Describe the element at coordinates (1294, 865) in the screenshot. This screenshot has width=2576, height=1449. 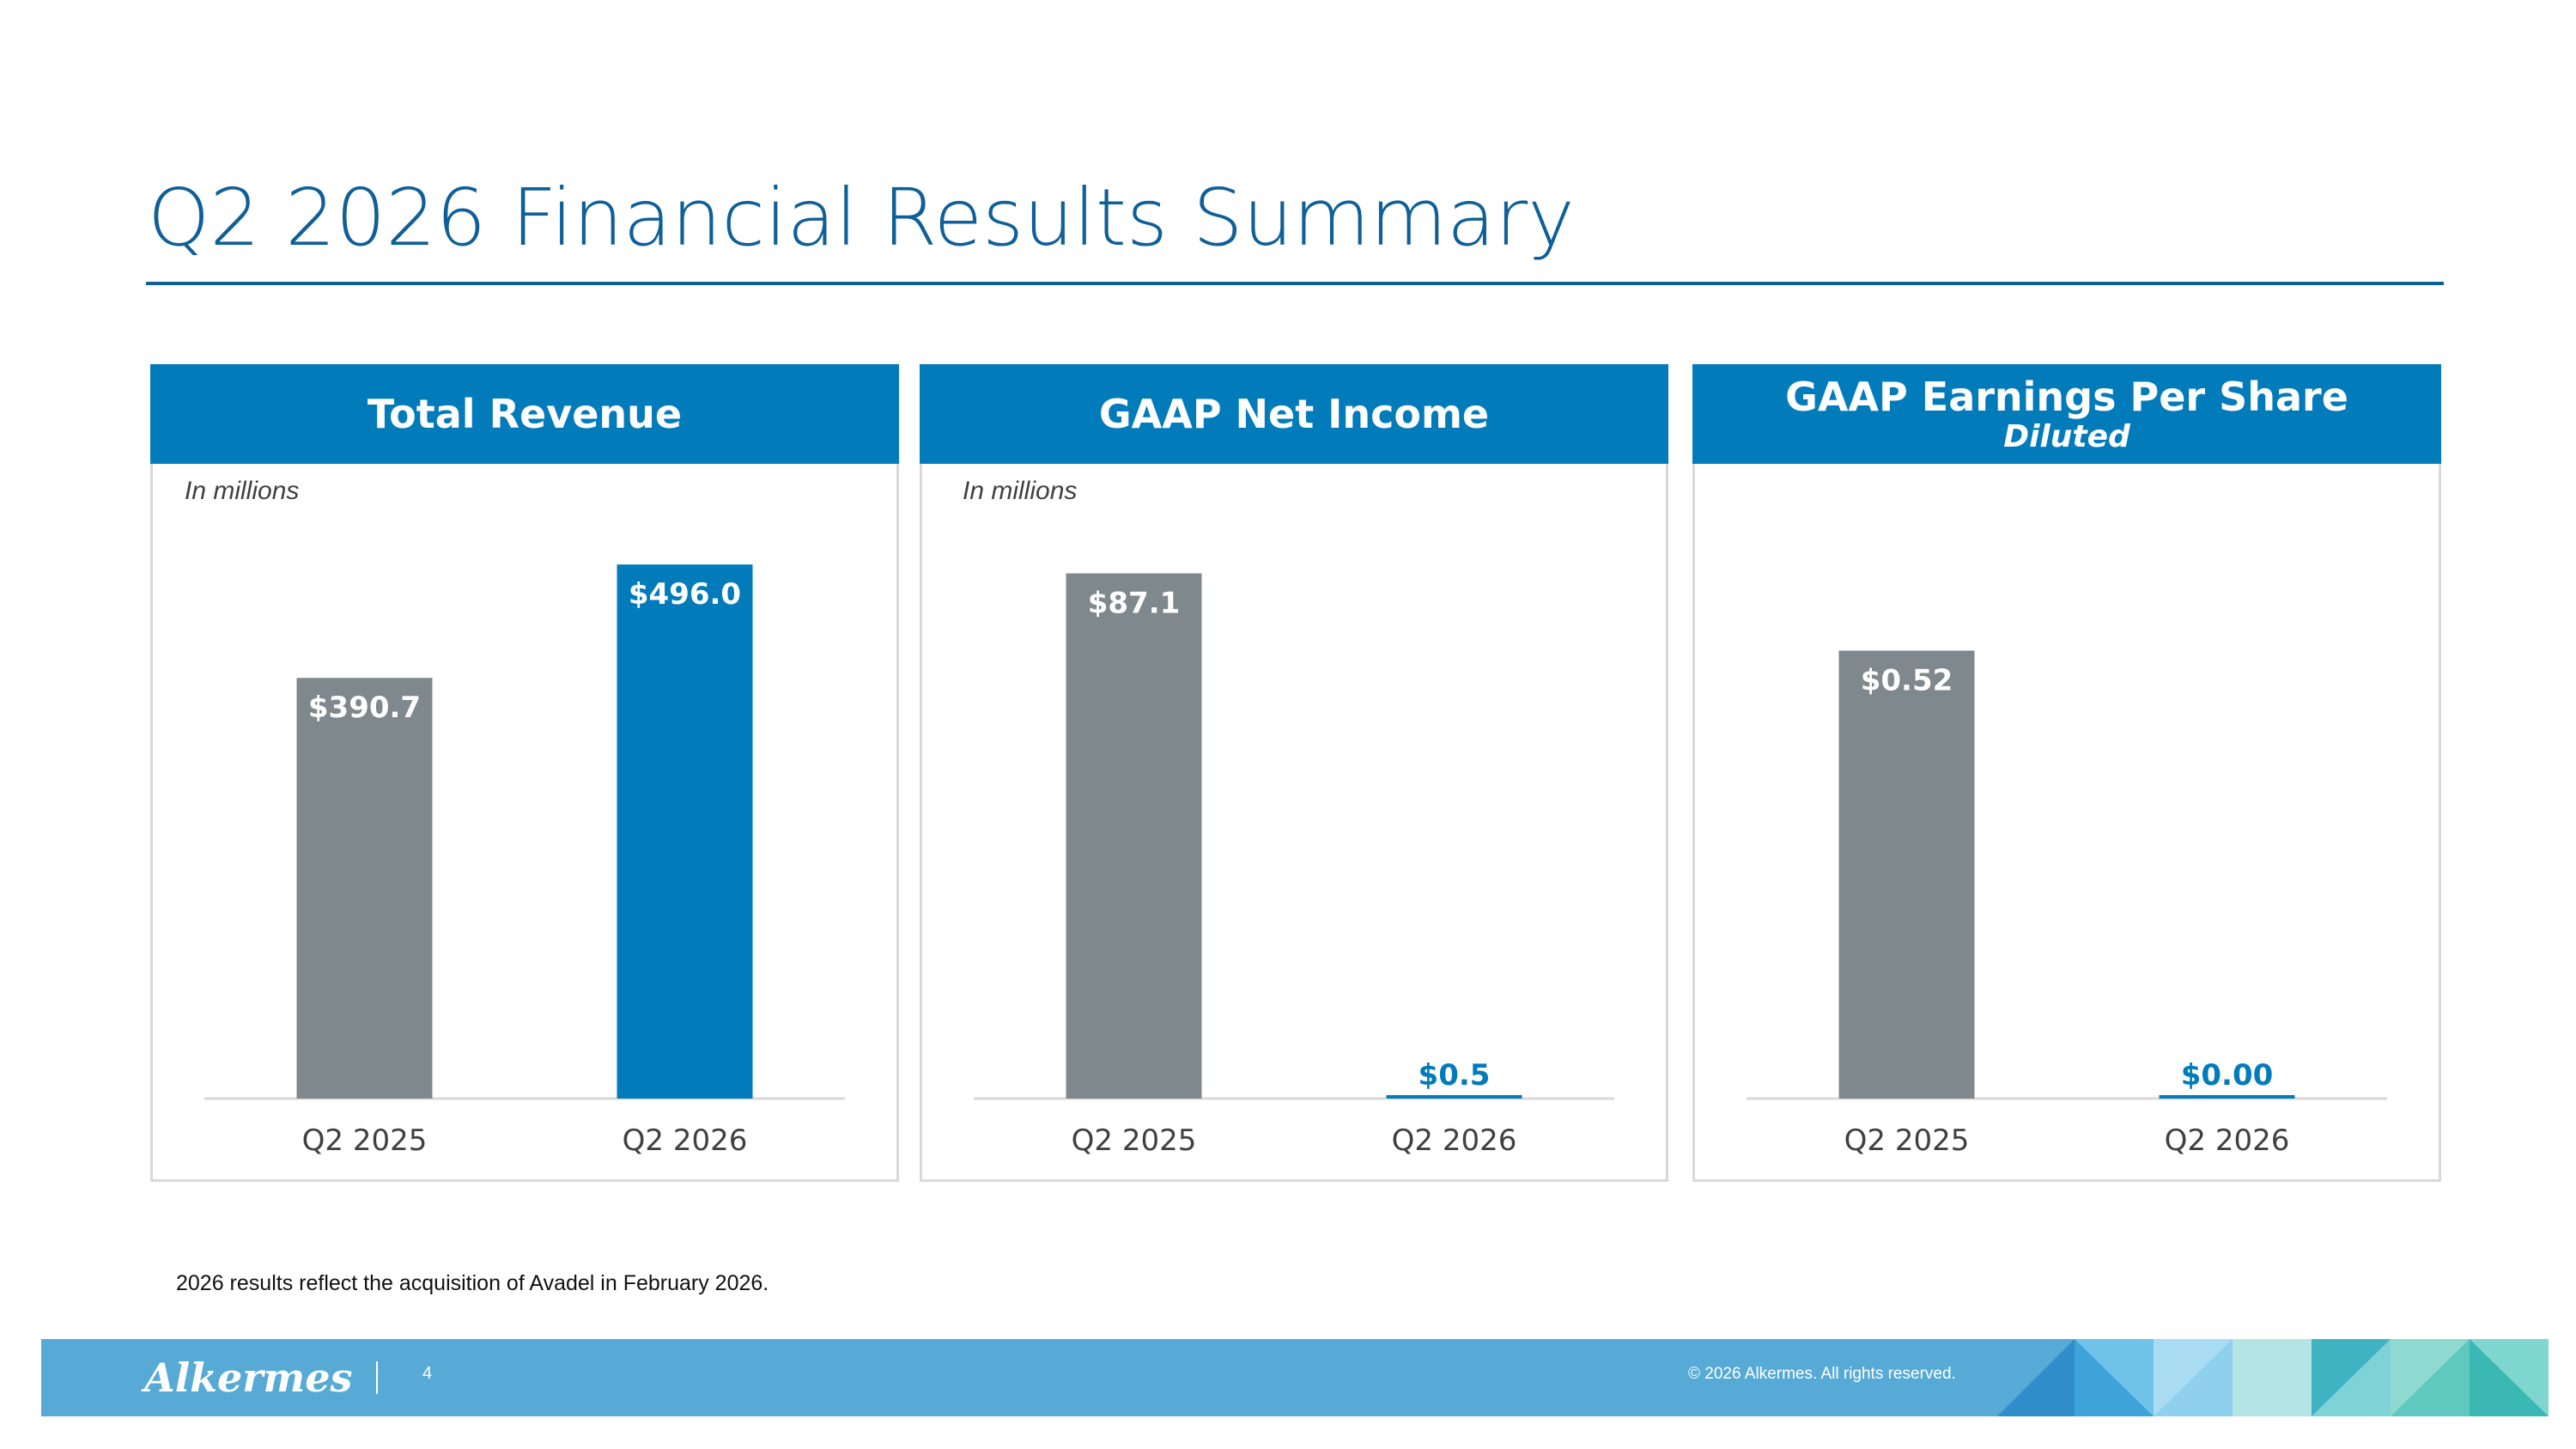
I see `net-income-chart: $87.1 Q2 2025 $0.5 Q2 2026` at that location.